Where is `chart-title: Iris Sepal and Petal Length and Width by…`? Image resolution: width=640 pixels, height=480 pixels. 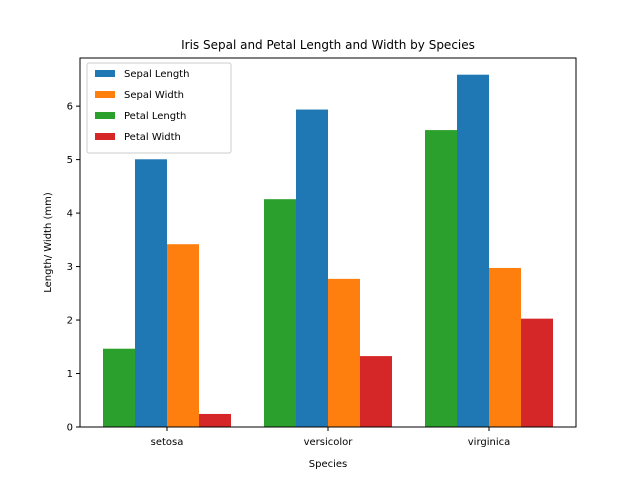 chart-title: Iris Sepal and Petal Length and Width by… is located at coordinates (328, 45).